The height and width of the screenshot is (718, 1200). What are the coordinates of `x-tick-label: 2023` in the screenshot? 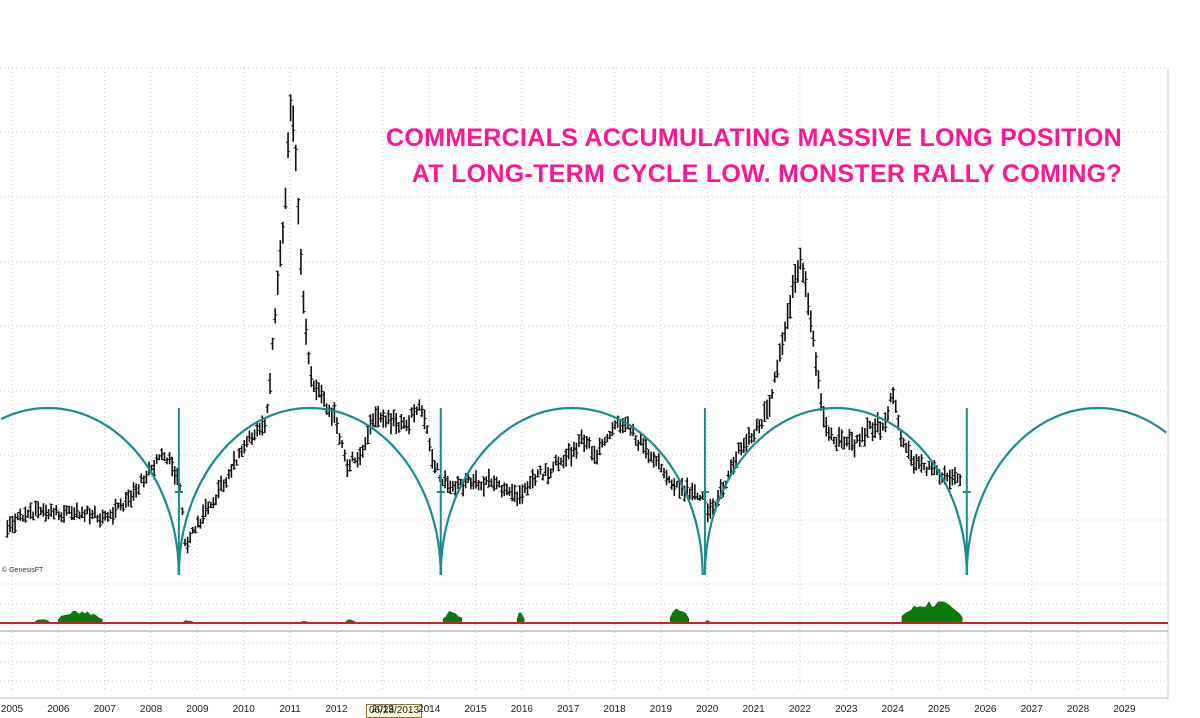 It's located at (846, 709).